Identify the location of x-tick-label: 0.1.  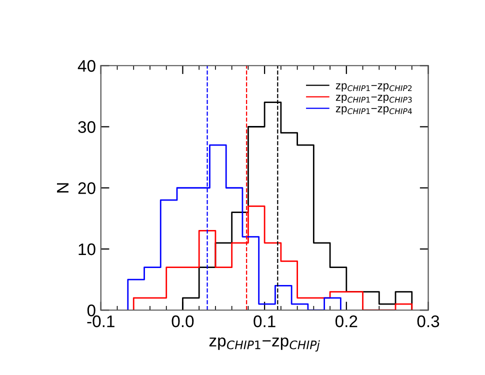
(265, 321).